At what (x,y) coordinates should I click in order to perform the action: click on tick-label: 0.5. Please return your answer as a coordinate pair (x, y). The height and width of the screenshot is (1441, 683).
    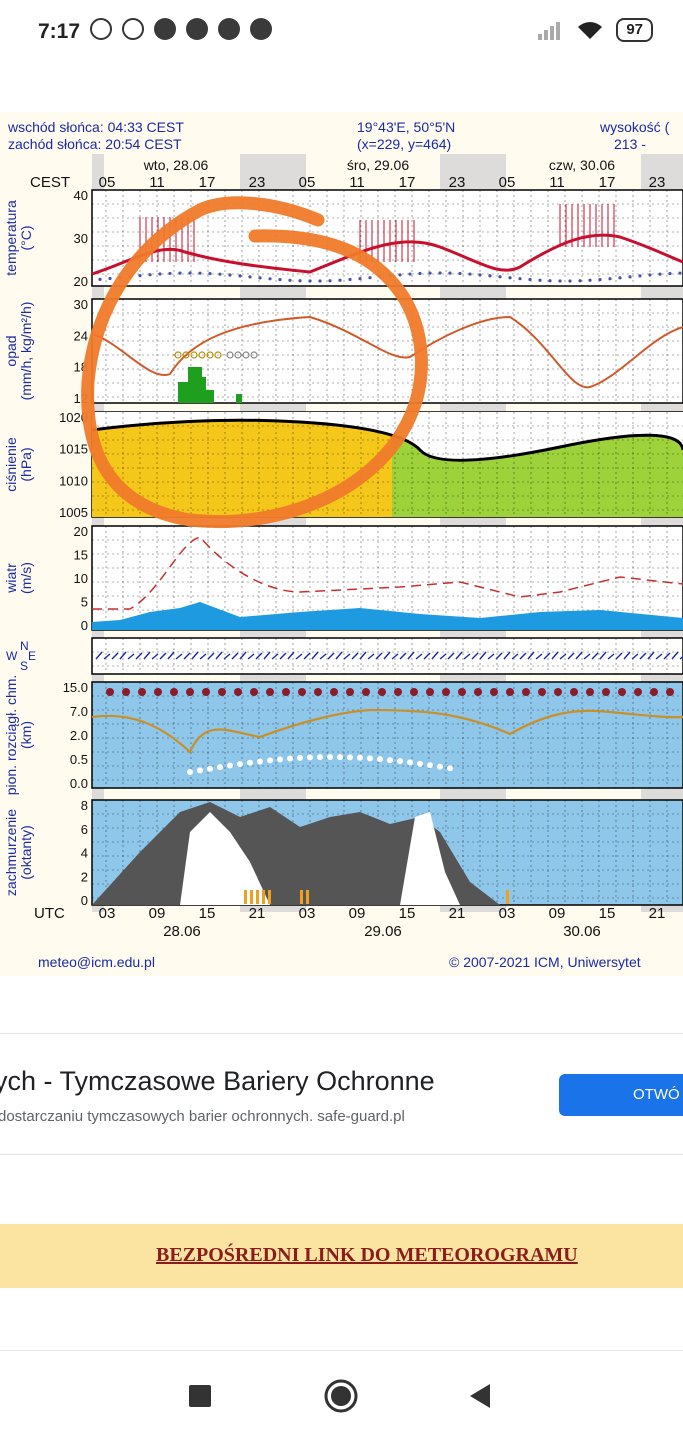
    Looking at the image, I should click on (79, 759).